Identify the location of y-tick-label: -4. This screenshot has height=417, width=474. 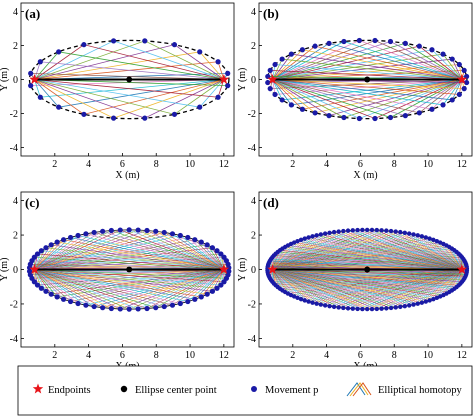
(14, 148).